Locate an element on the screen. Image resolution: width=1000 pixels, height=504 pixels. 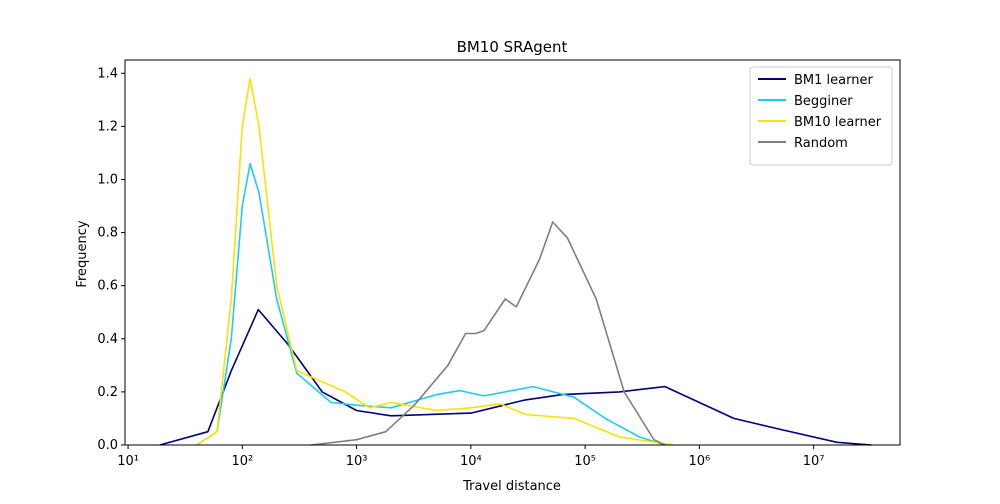
y-tick-label: 0.0 is located at coordinates (107, 445).